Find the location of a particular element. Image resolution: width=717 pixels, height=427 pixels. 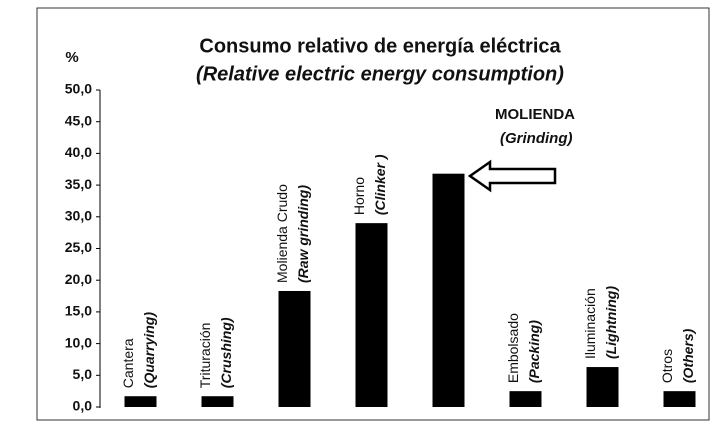

y-axis-label: % is located at coordinates (71, 57).